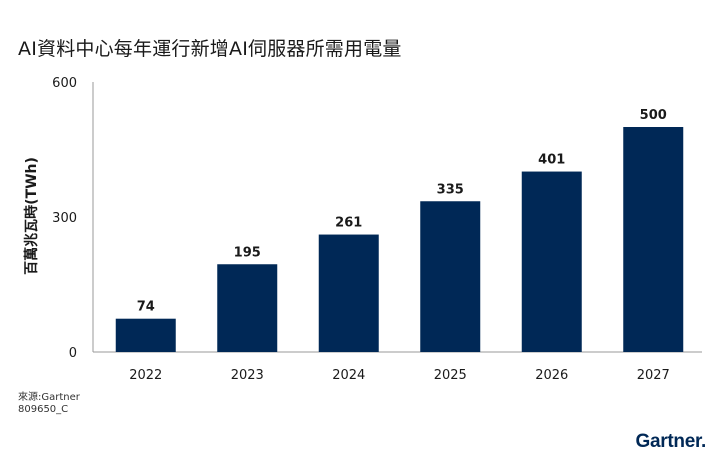 Image resolution: width=720 pixels, height=459 pixels. What do you see at coordinates (653, 375) in the screenshot?
I see `x-tick-label-2027: 2027` at bounding box center [653, 375].